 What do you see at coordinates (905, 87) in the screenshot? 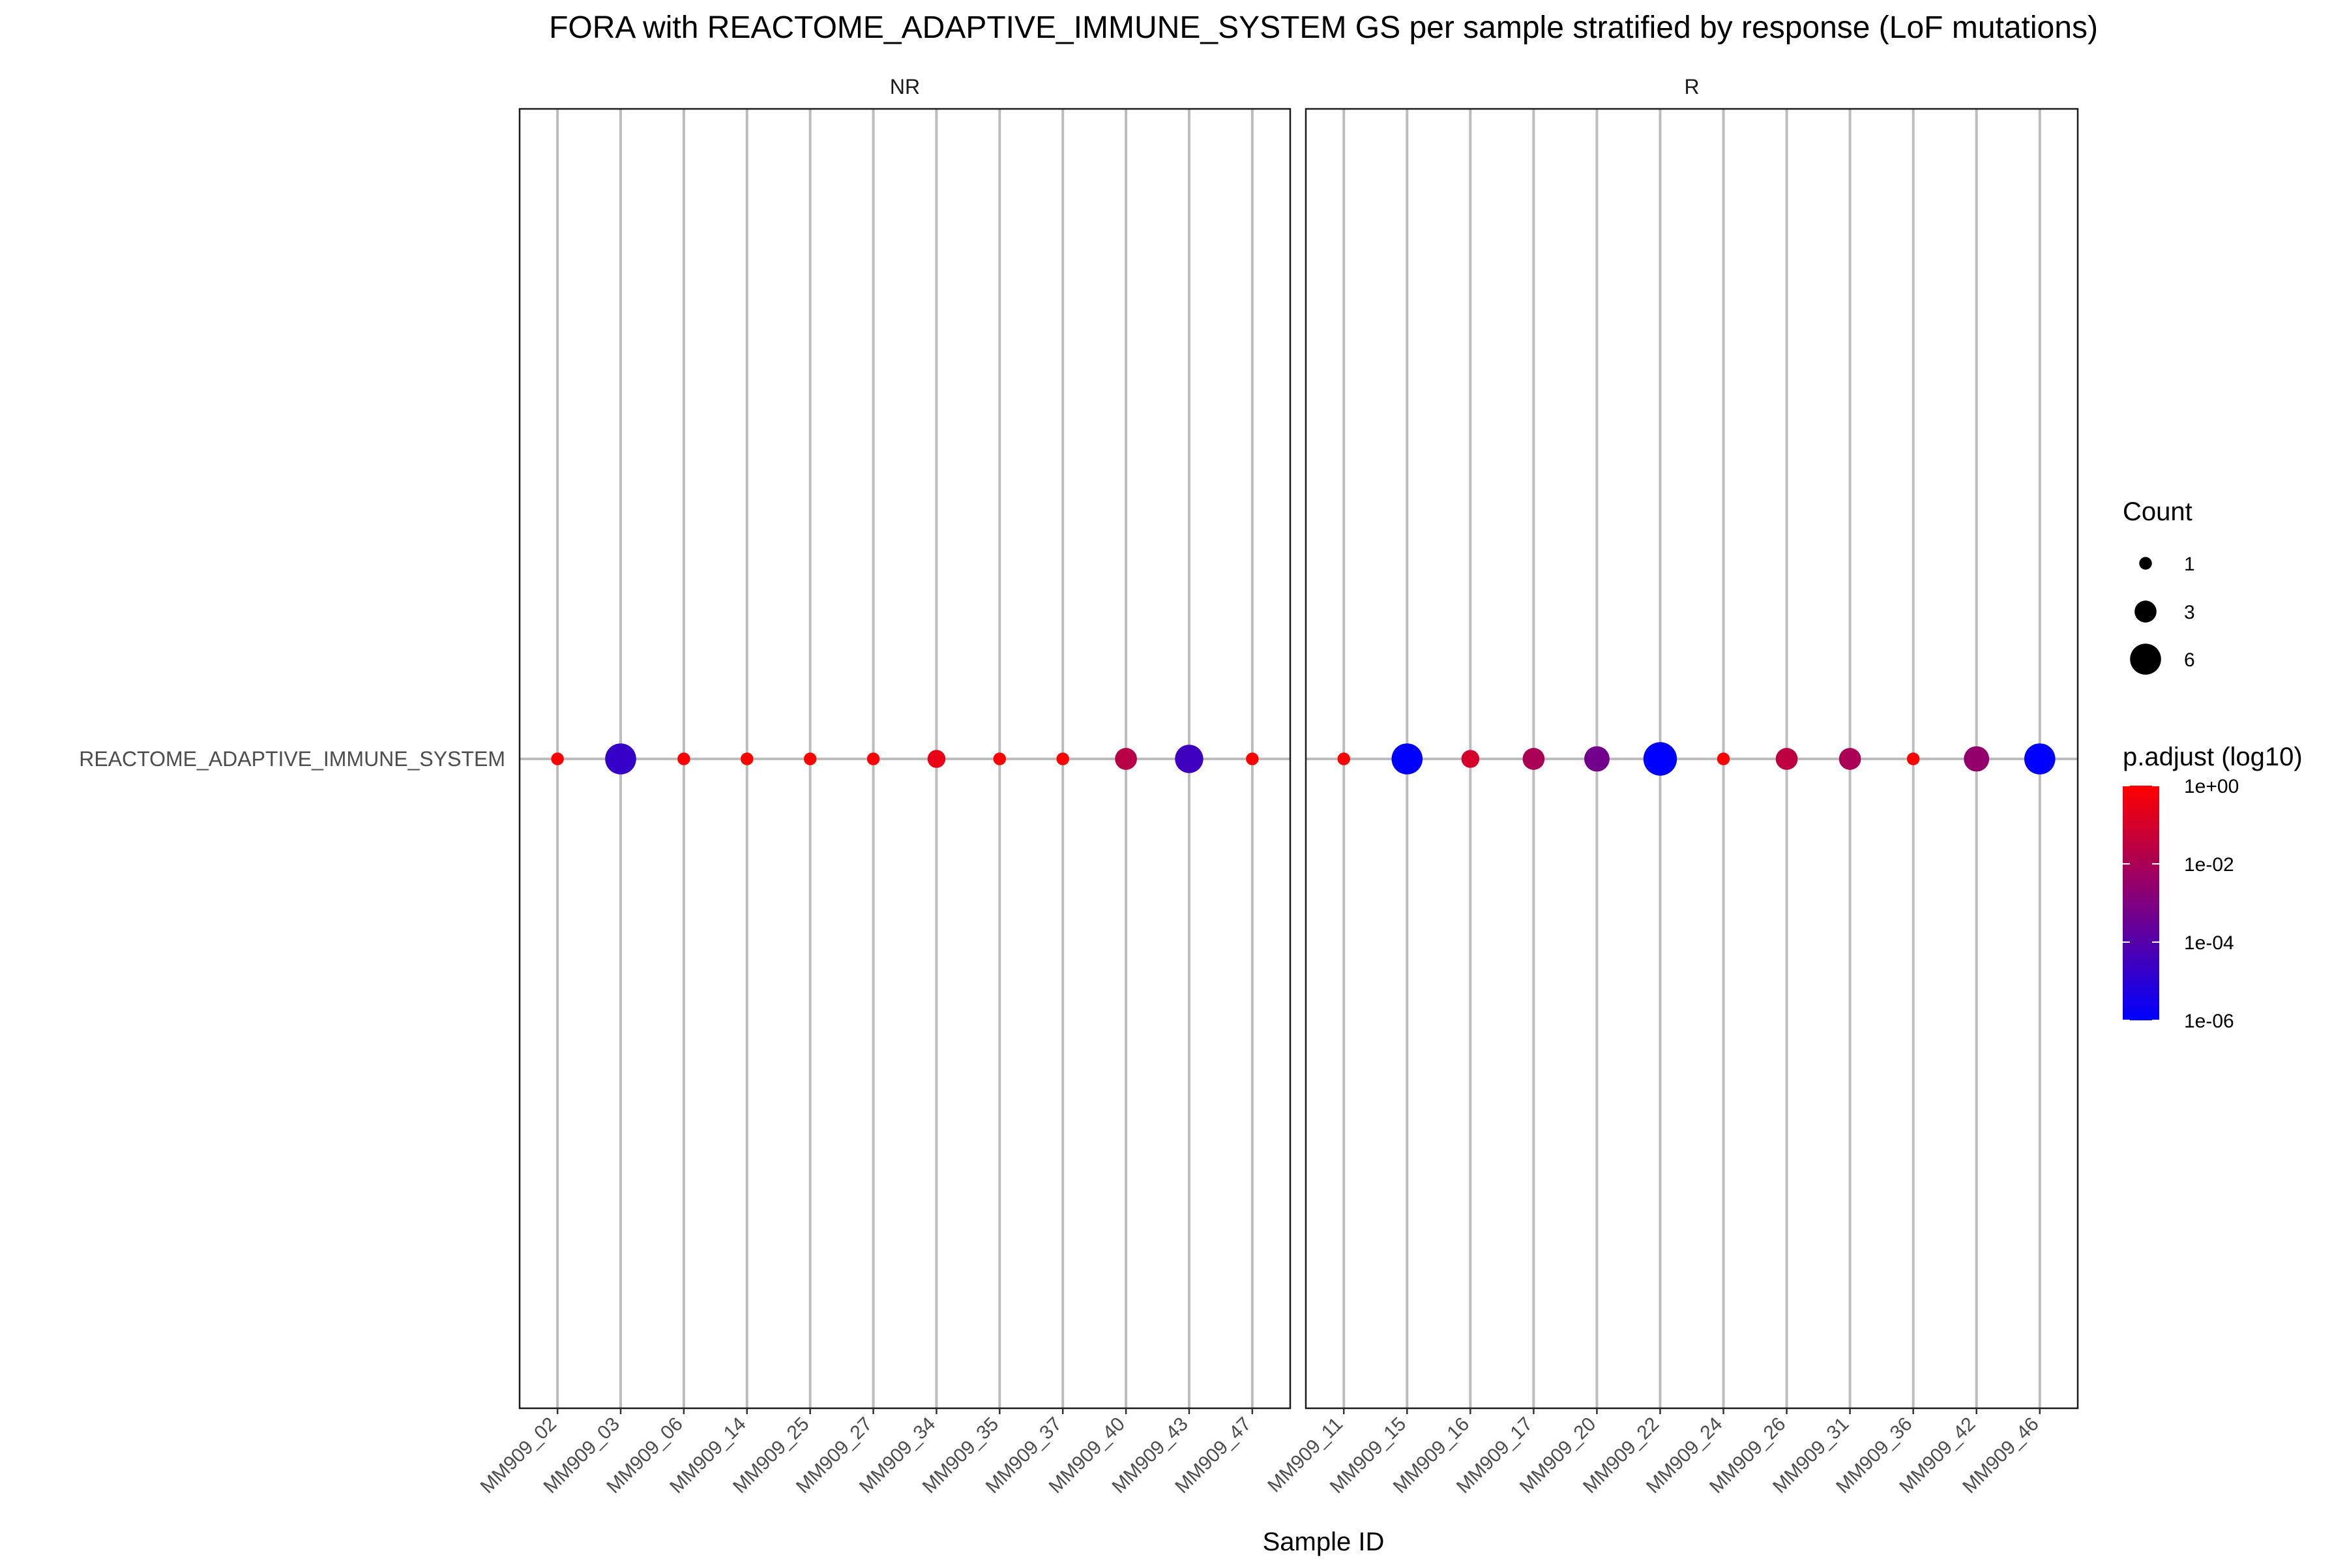
I see `facet-strip-label: NR` at bounding box center [905, 87].